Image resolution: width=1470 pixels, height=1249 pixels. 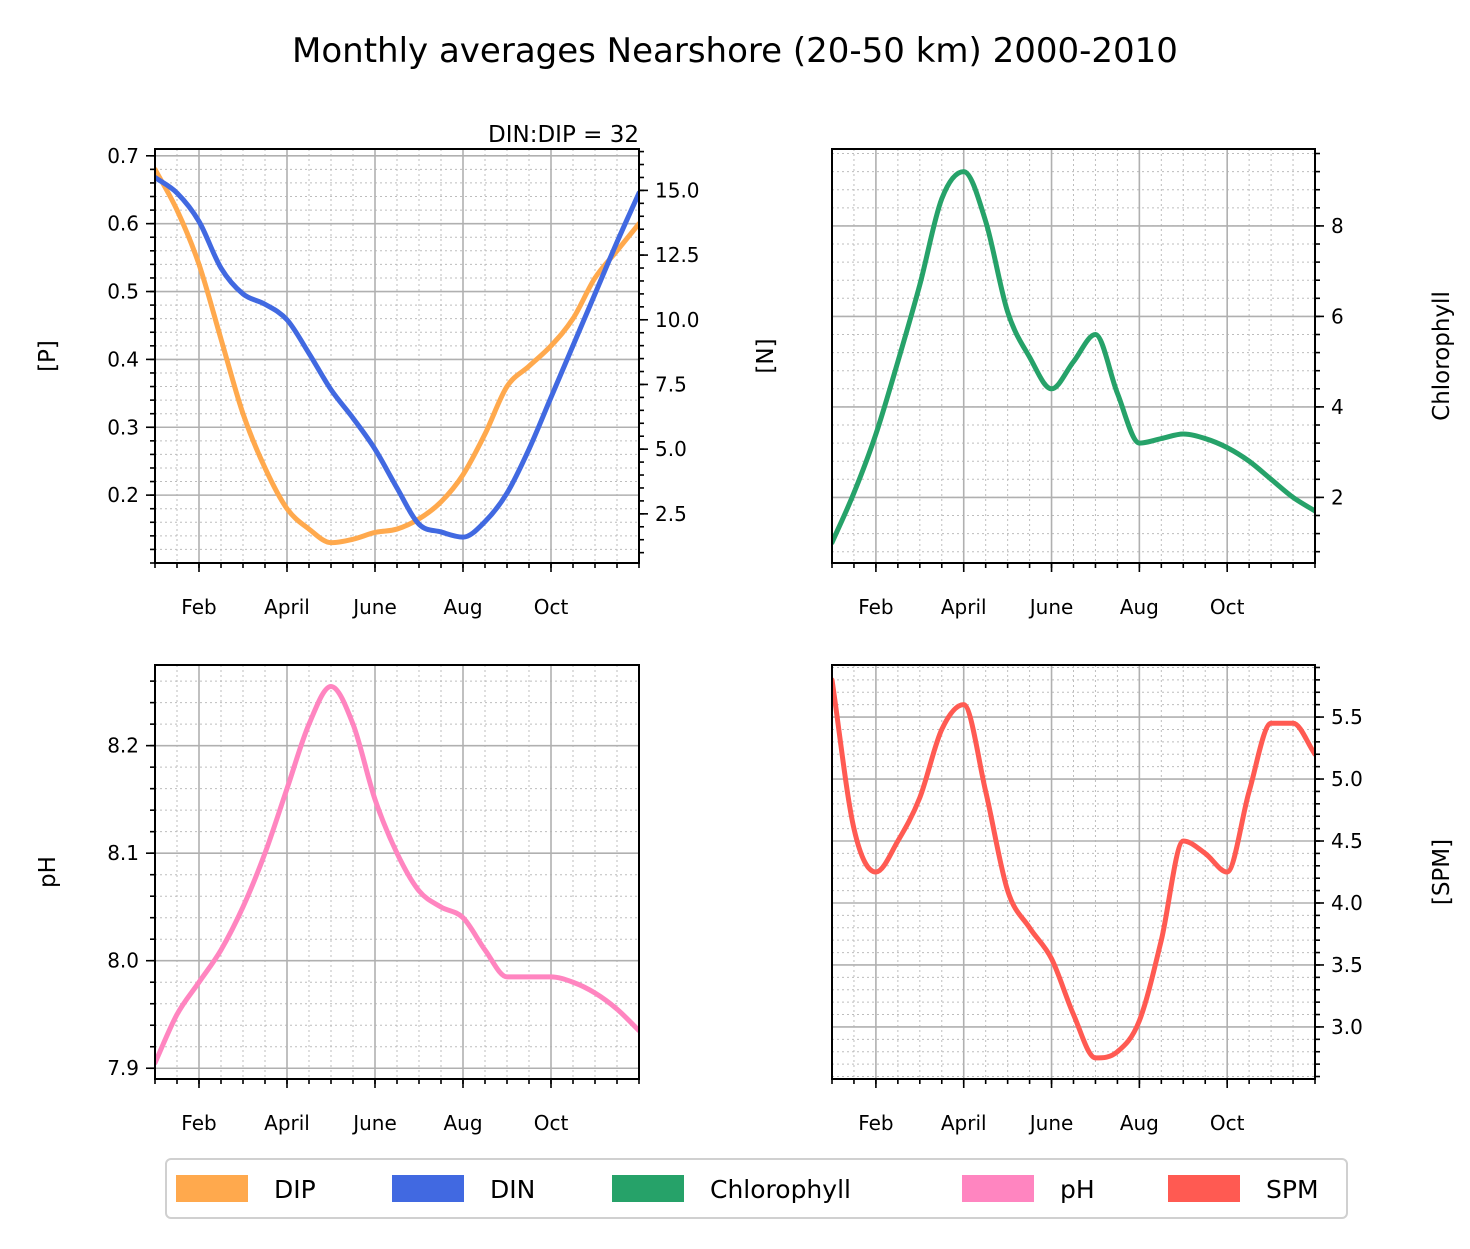 What do you see at coordinates (780, 1189) in the screenshot?
I see `legend-label: Chlorophyll` at bounding box center [780, 1189].